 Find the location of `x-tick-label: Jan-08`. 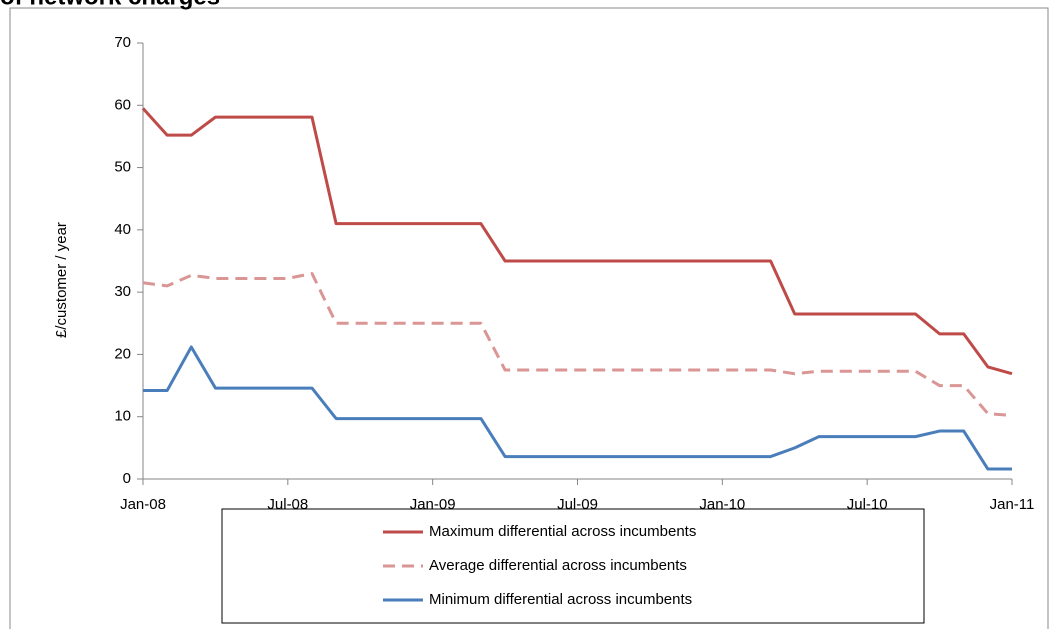

x-tick-label: Jan-08 is located at coordinates (143, 504).